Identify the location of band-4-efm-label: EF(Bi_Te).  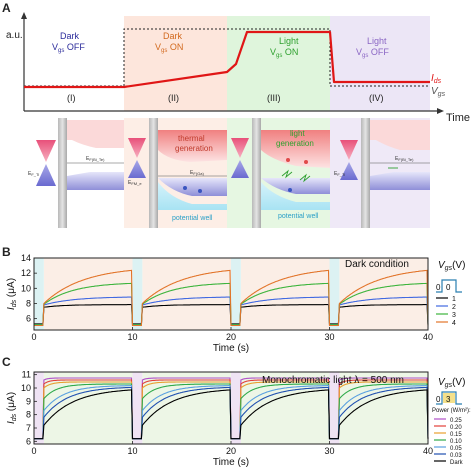
(404, 159).